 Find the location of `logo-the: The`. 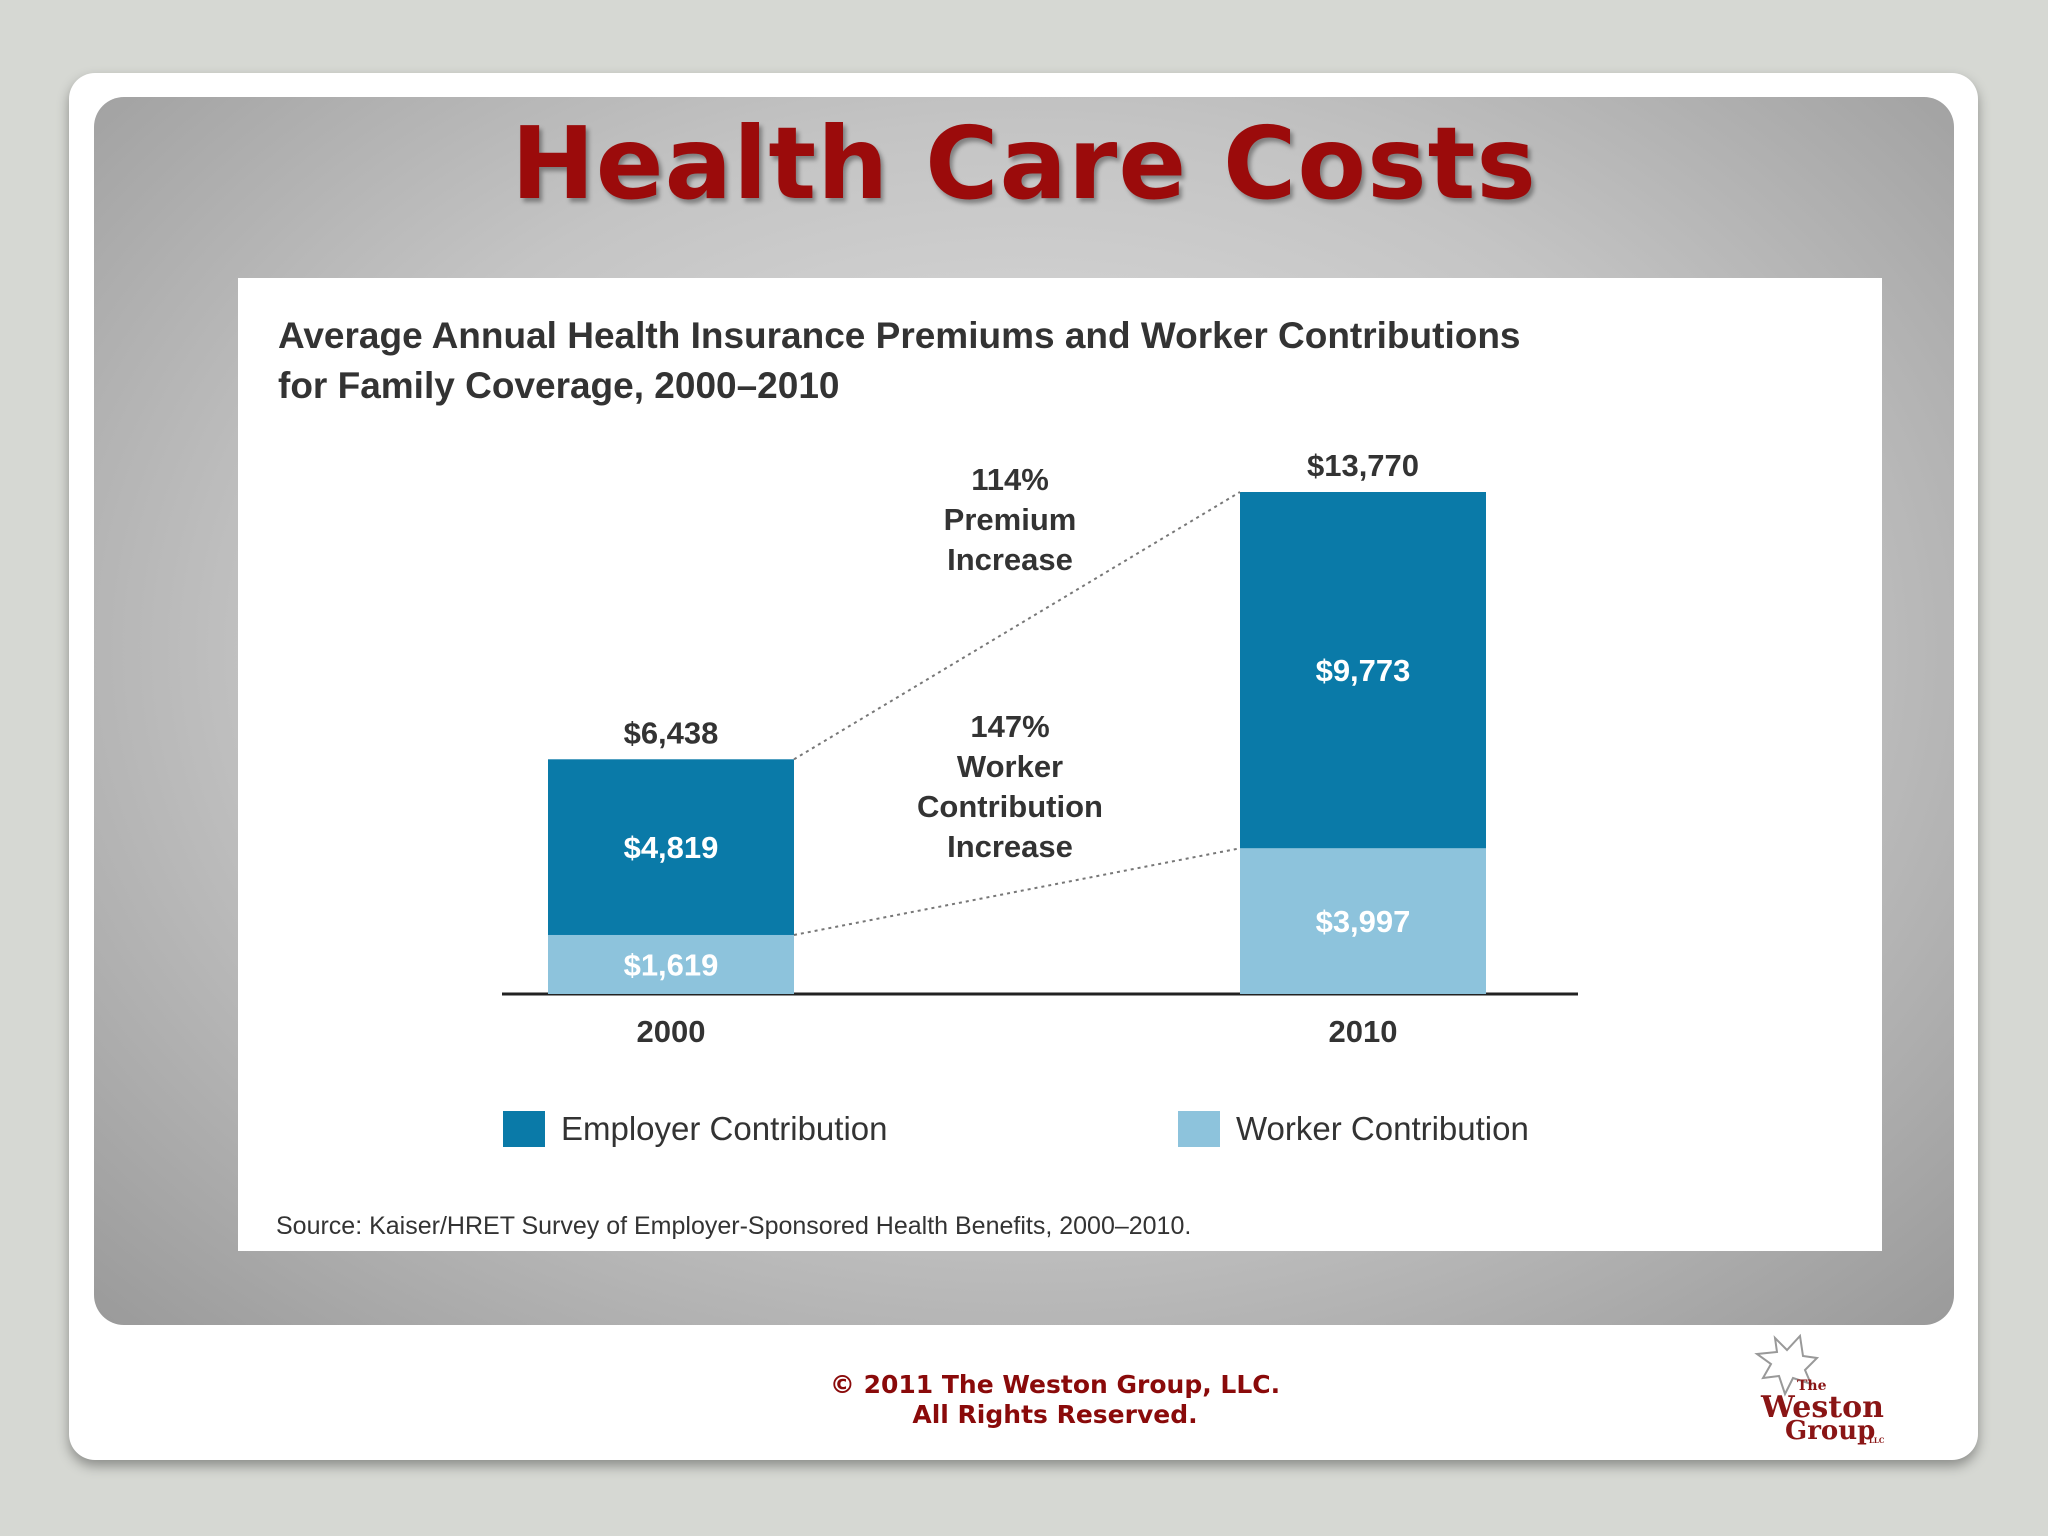

logo-the: The is located at coordinates (1812, 1386).